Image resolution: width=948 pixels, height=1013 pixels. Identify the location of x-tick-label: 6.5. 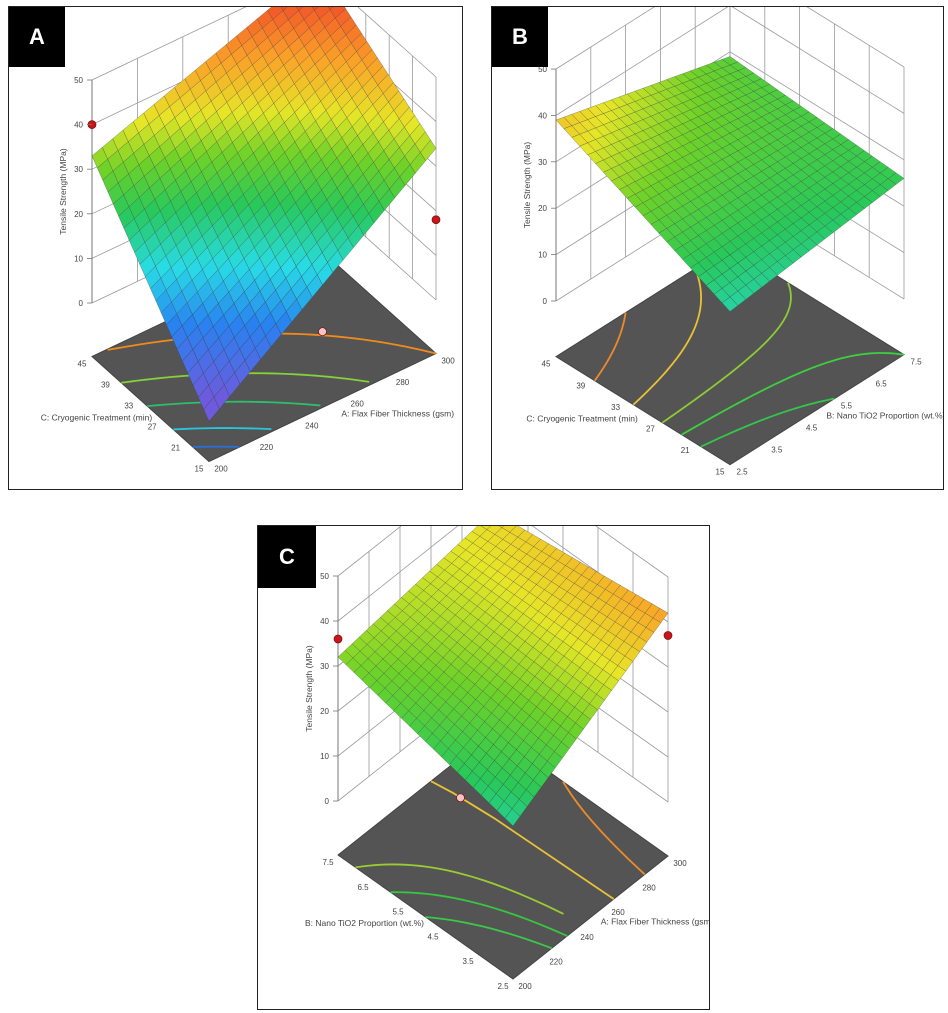
(882, 384).